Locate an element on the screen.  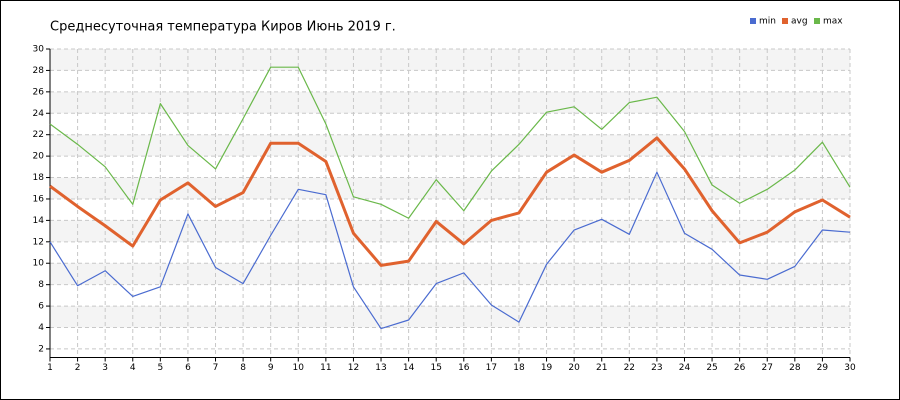
x-tick-label: 21 is located at coordinates (601, 368).